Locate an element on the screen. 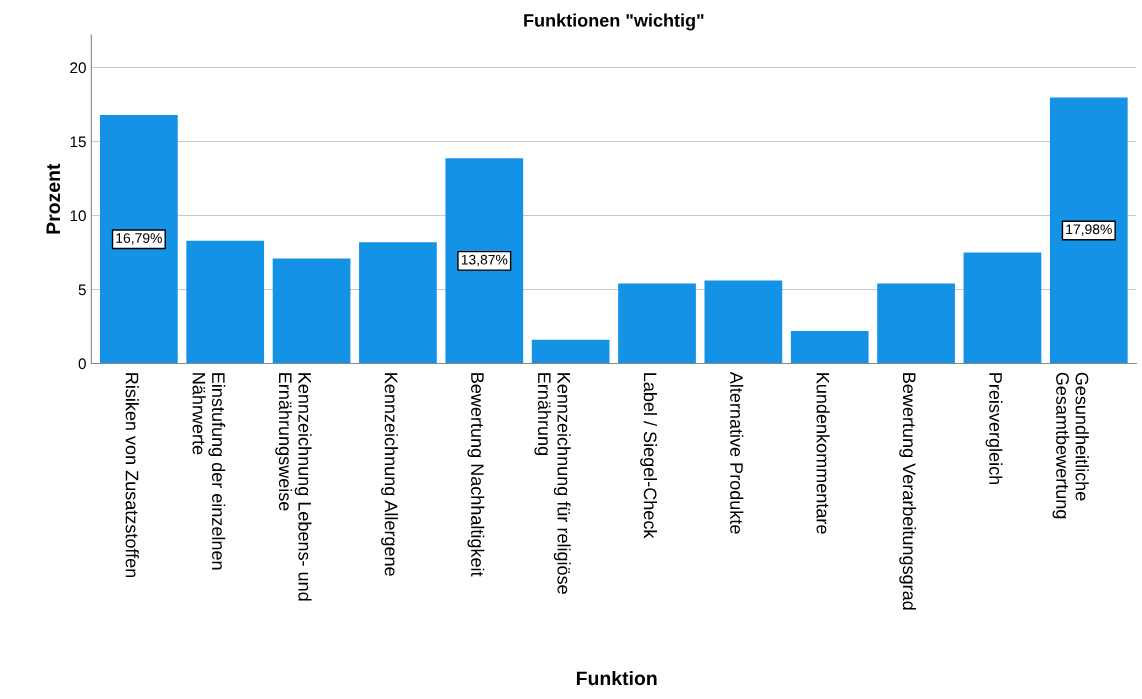  x-tick-label: Einstufung der einzelnen Nährwerte is located at coordinates (209, 471).